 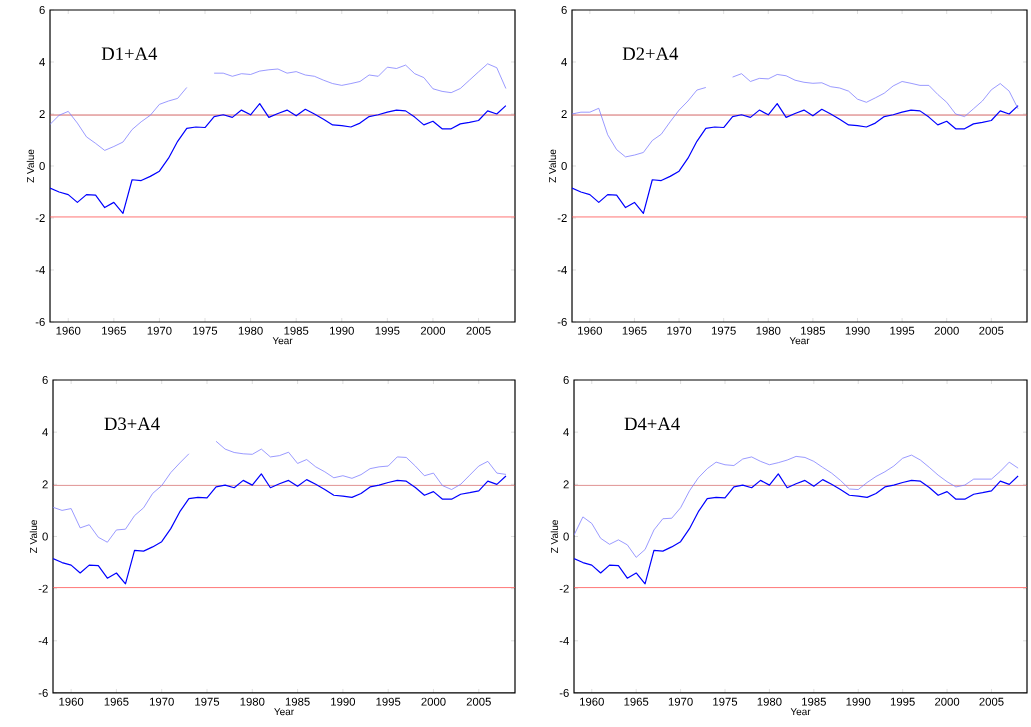 What do you see at coordinates (650, 53) in the screenshot?
I see `text: D2+A4` at bounding box center [650, 53].